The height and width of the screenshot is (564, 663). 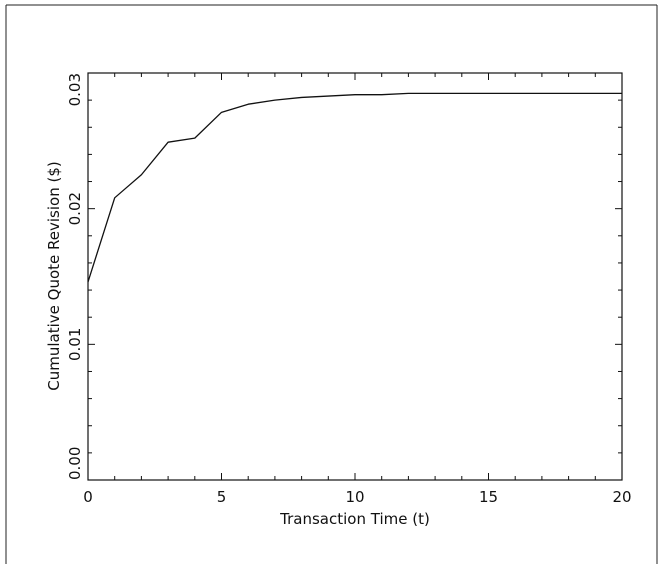 I want to click on x-tick-label: 5, so click(x=222, y=497).